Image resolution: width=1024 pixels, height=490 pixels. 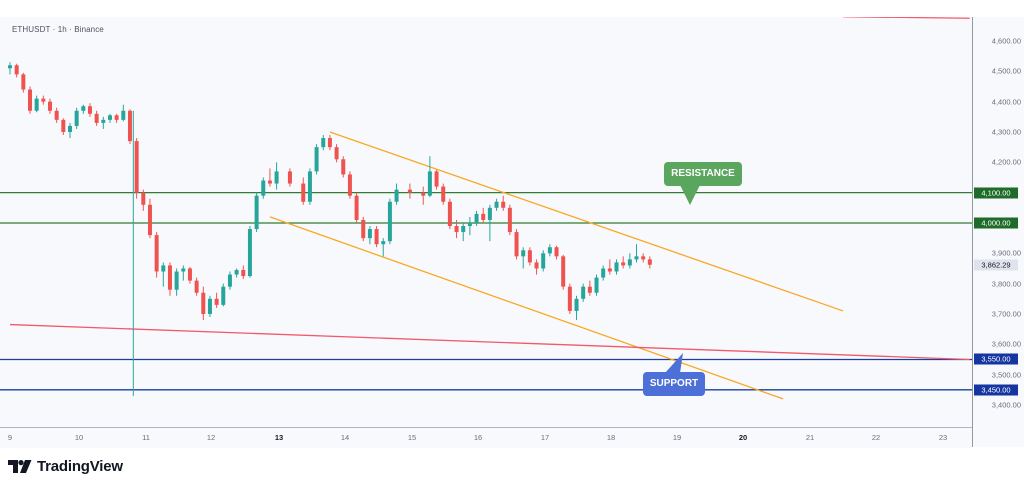 What do you see at coordinates (146, 437) in the screenshot?
I see `date-tick: 11` at bounding box center [146, 437].